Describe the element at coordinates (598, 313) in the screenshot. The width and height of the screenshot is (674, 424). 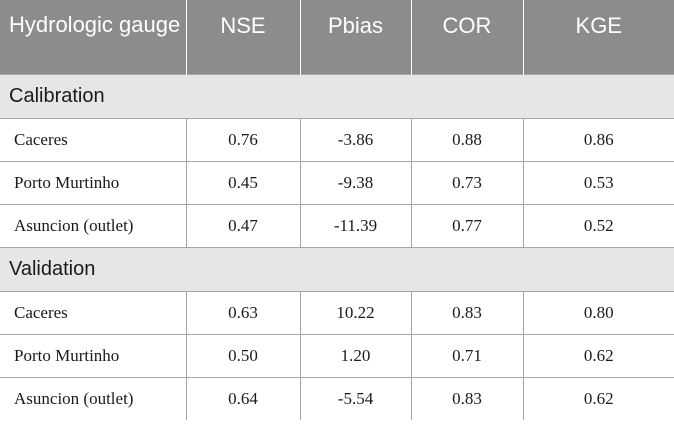
I see `kge-value: 0.80` at that location.